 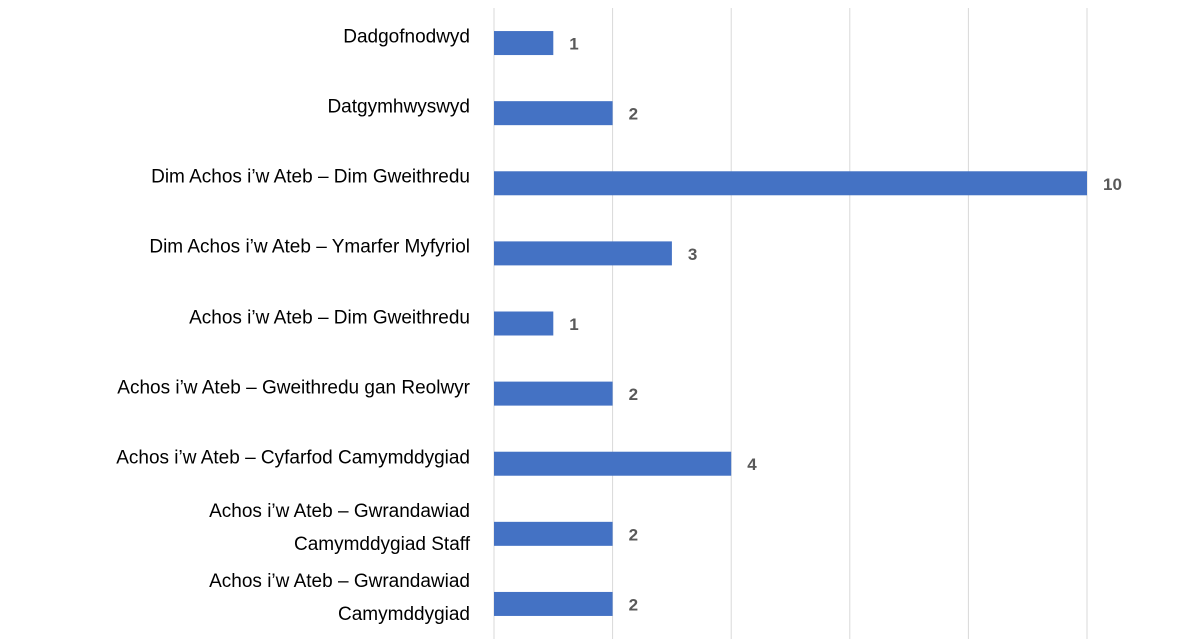 What do you see at coordinates (310, 177) in the screenshot?
I see `category-label: Dim Achos i’w Ateb – Dim Gweithredu` at bounding box center [310, 177].